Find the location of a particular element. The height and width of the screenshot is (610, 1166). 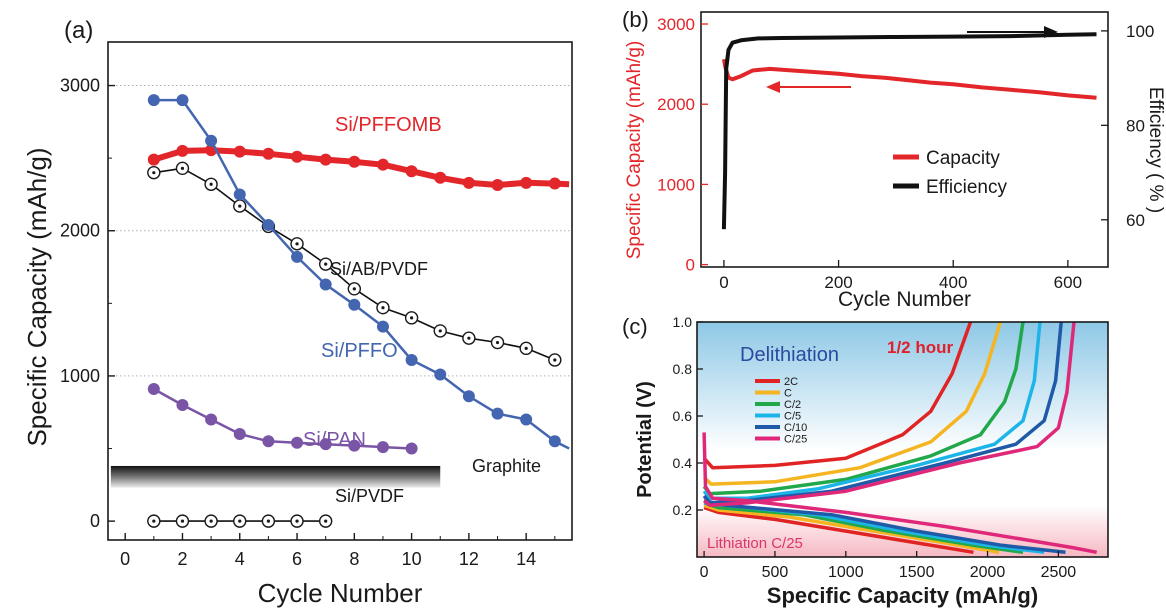

y-tick-label: 1.0 is located at coordinates (683, 322).